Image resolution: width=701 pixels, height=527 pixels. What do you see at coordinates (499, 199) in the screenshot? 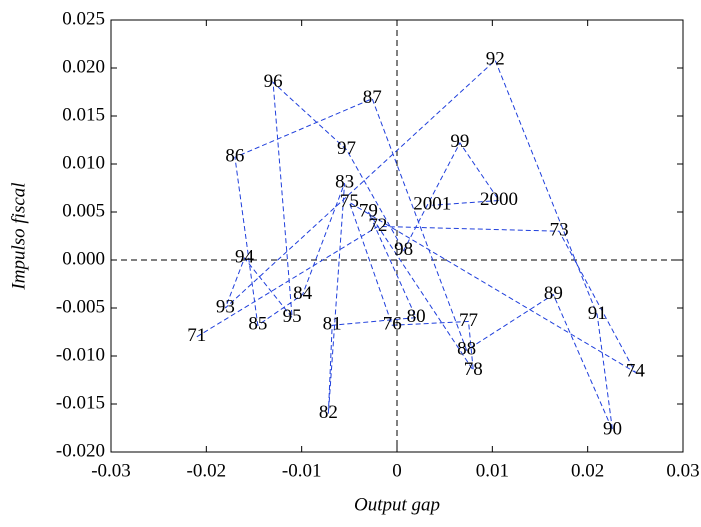
I see `point-label: 2000` at bounding box center [499, 199].